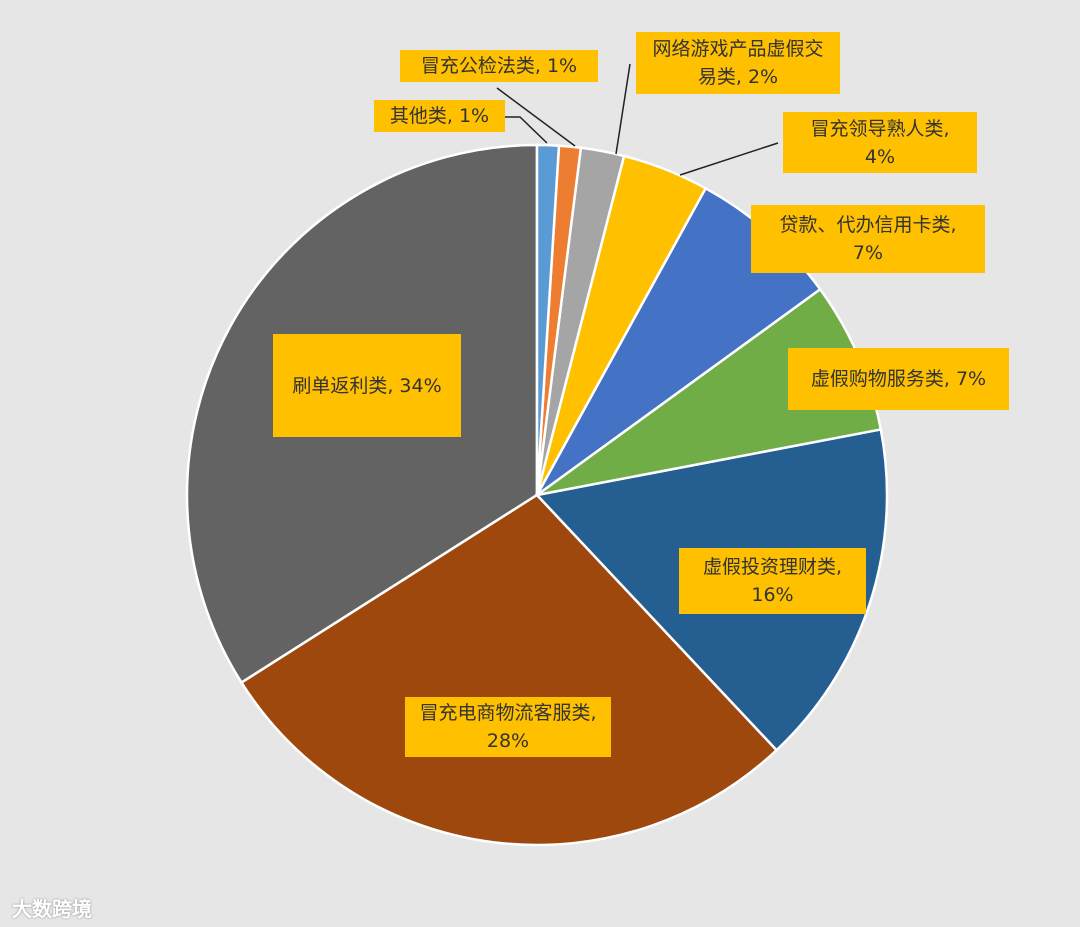  I want to click on data-label: 网络游戏产品虚假交易类, 2%, so click(738, 63).